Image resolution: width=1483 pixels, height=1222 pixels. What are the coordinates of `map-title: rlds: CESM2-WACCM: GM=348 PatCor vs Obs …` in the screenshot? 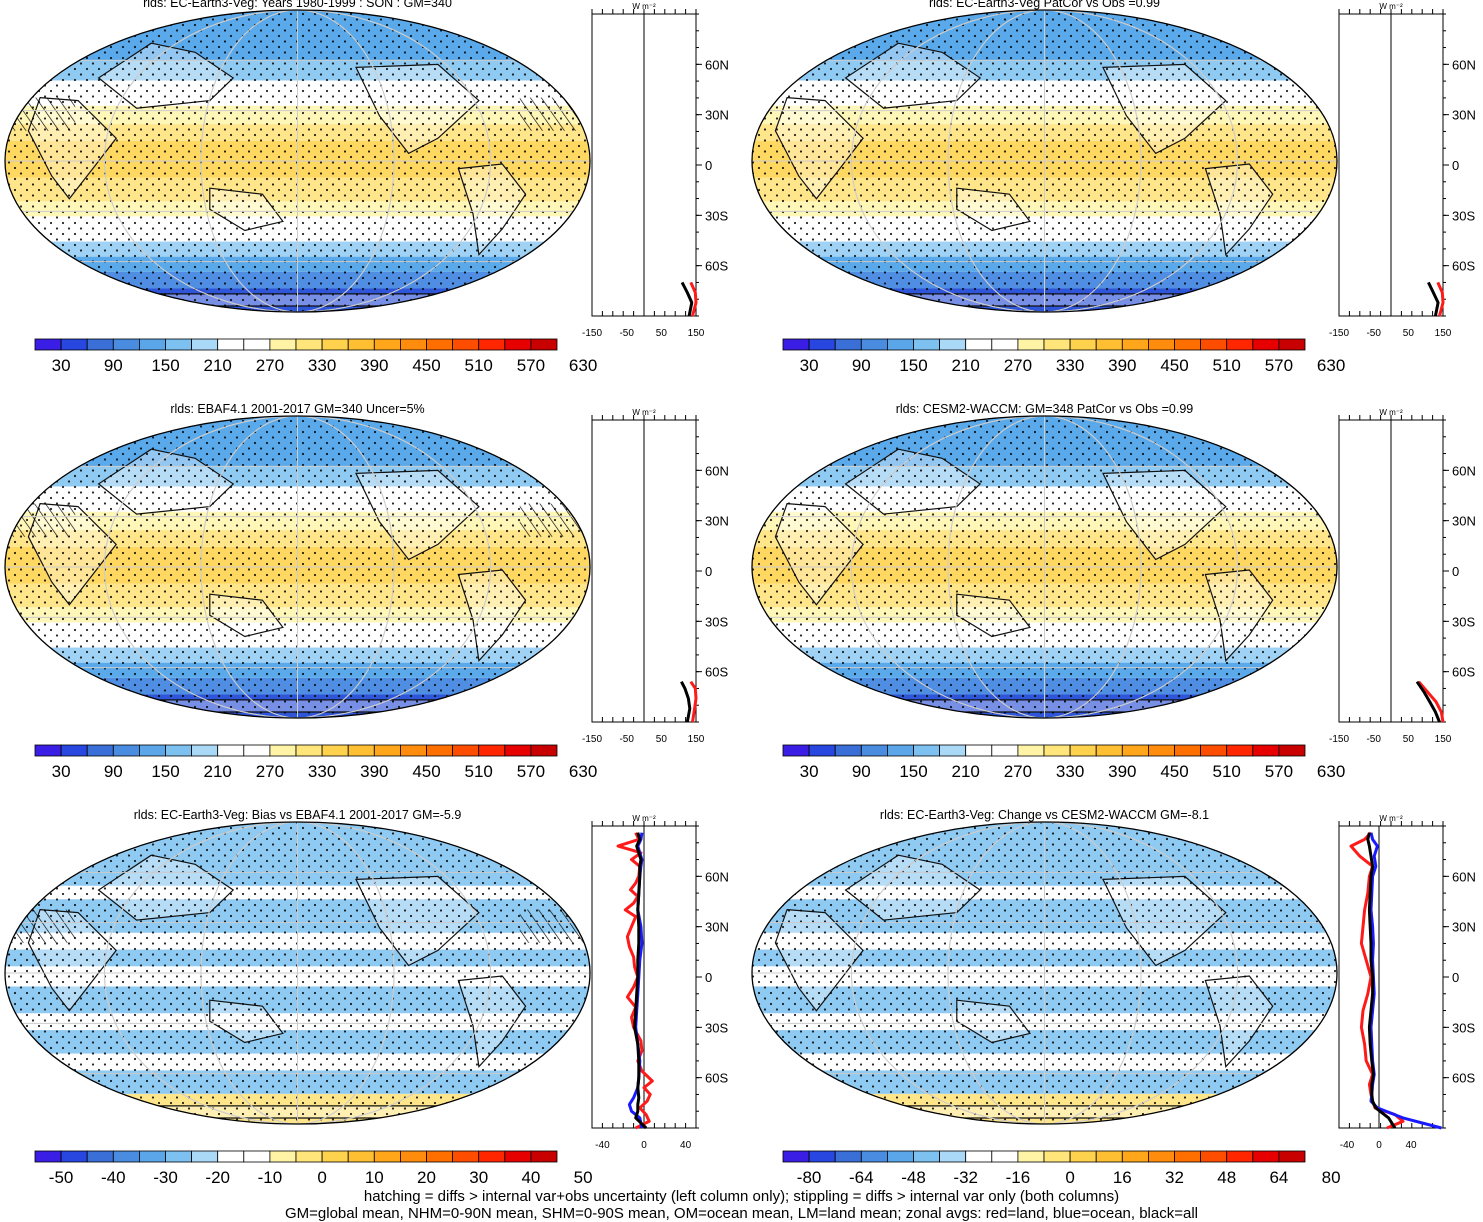 It's located at (1045, 409).